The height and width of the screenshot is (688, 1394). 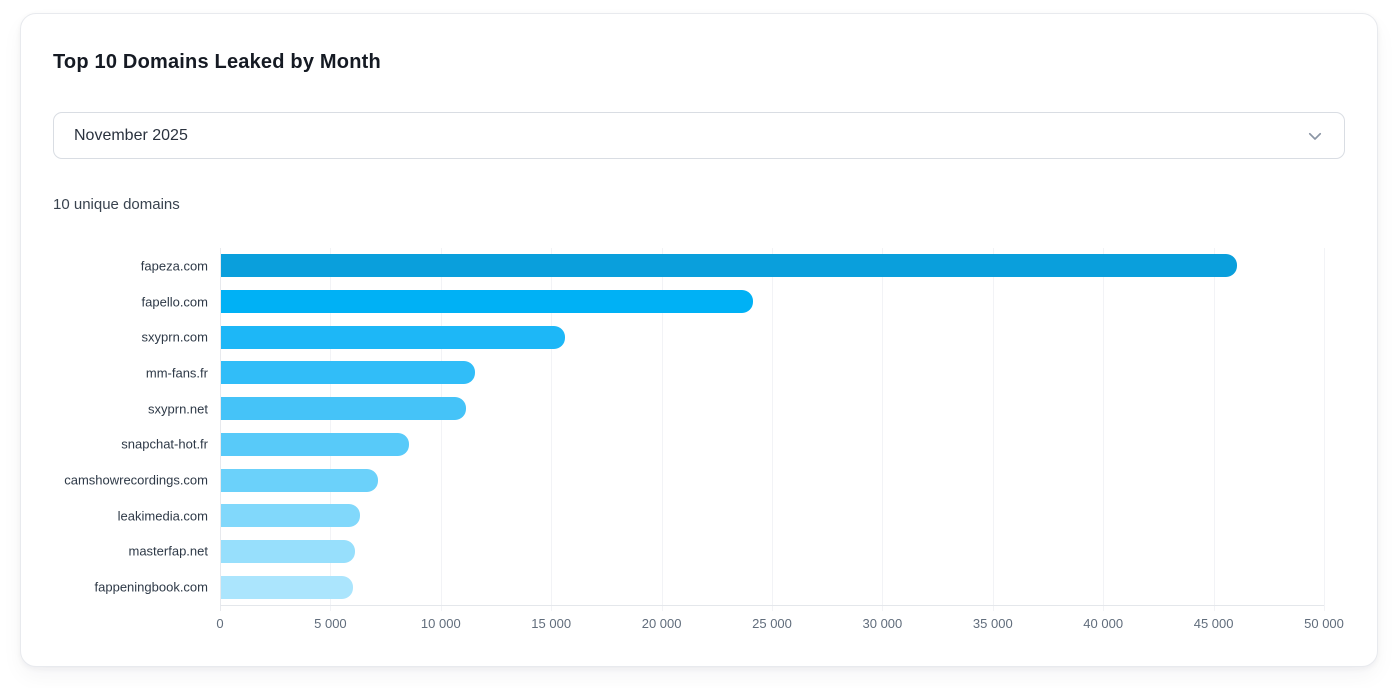 What do you see at coordinates (551, 623) in the screenshot?
I see `x-axis-tick-label: 15 000` at bounding box center [551, 623].